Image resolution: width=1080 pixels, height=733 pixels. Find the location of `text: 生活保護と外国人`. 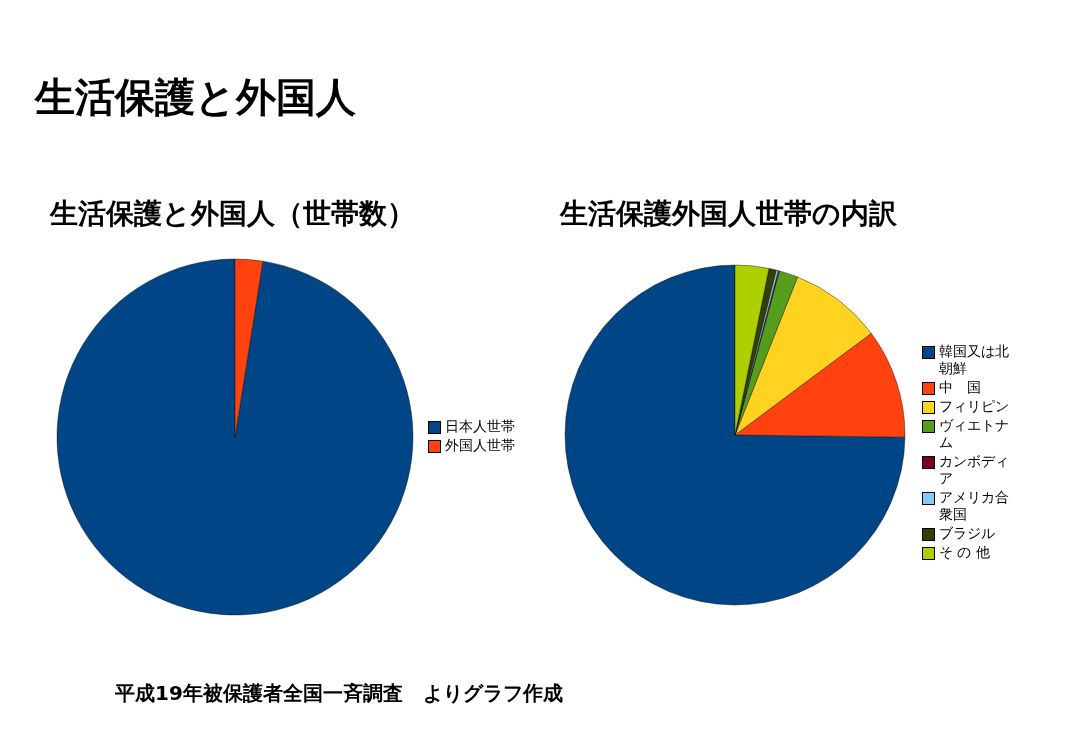

text: 生活保護と外国人 is located at coordinates (195, 97).